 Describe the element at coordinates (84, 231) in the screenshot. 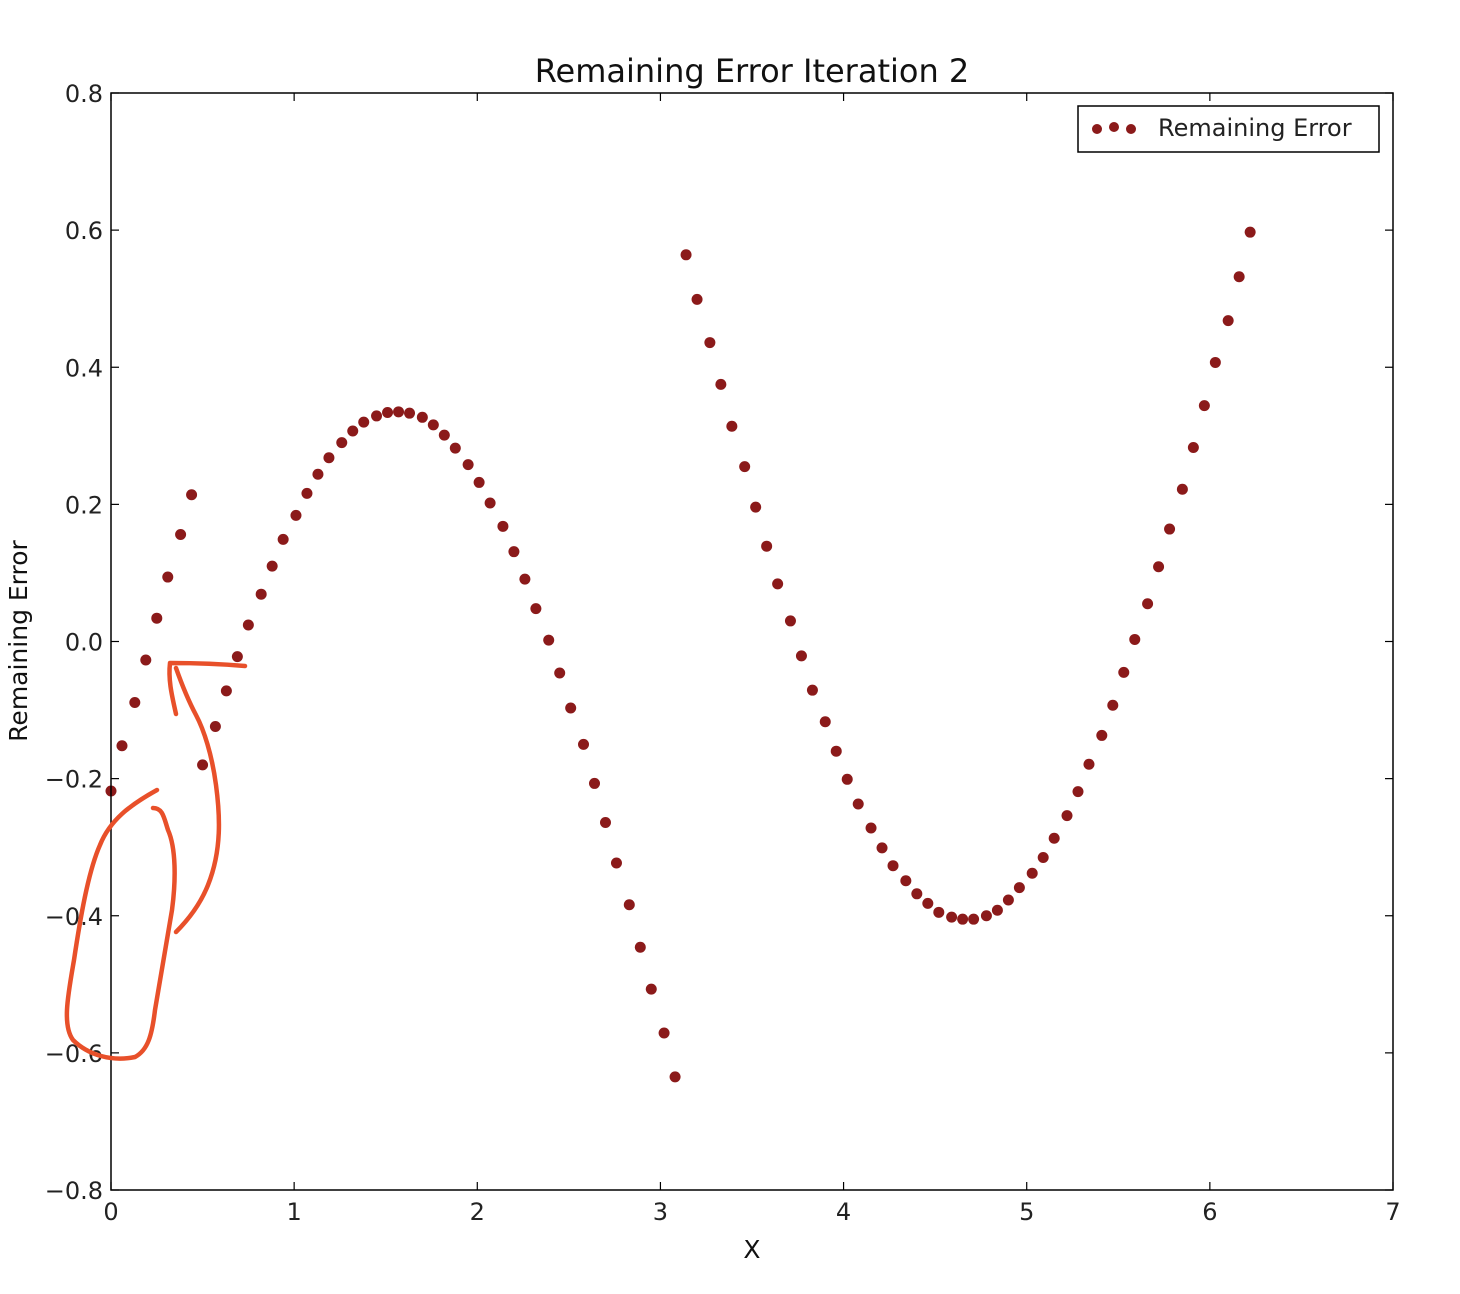

I see `y-tick-label: 0.6` at that location.